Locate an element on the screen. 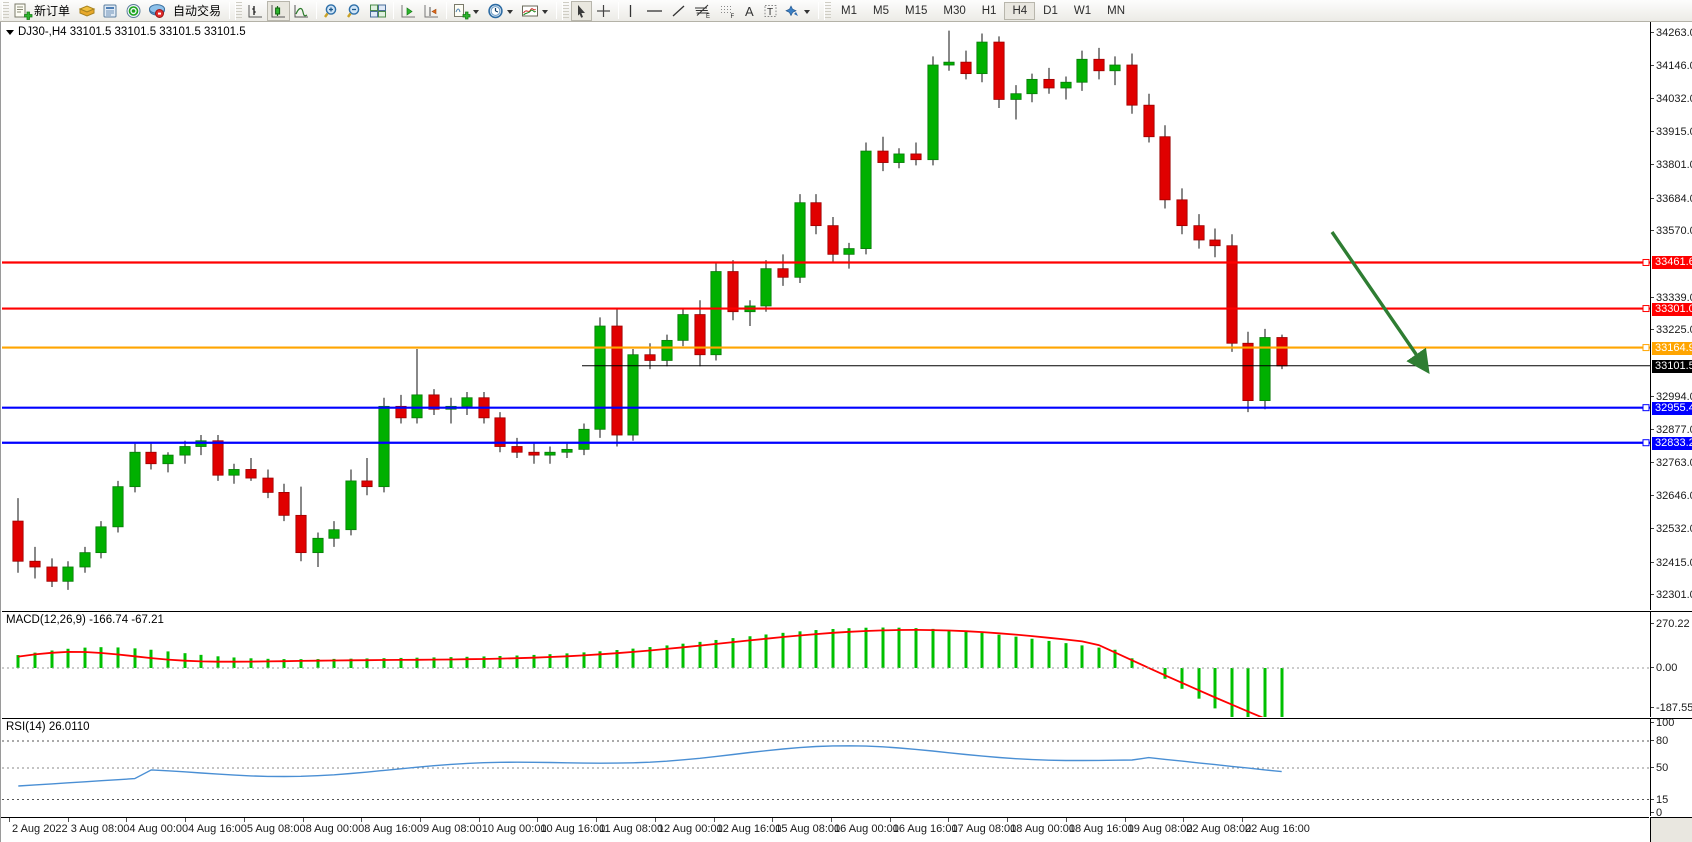  zoom-out-button is located at coordinates (354, 11).